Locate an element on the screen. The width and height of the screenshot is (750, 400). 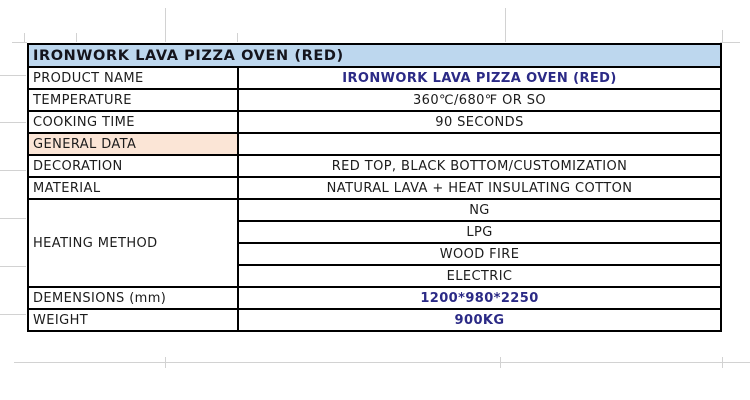
label-heating-method: HEATING METHOD is located at coordinates (133, 243).